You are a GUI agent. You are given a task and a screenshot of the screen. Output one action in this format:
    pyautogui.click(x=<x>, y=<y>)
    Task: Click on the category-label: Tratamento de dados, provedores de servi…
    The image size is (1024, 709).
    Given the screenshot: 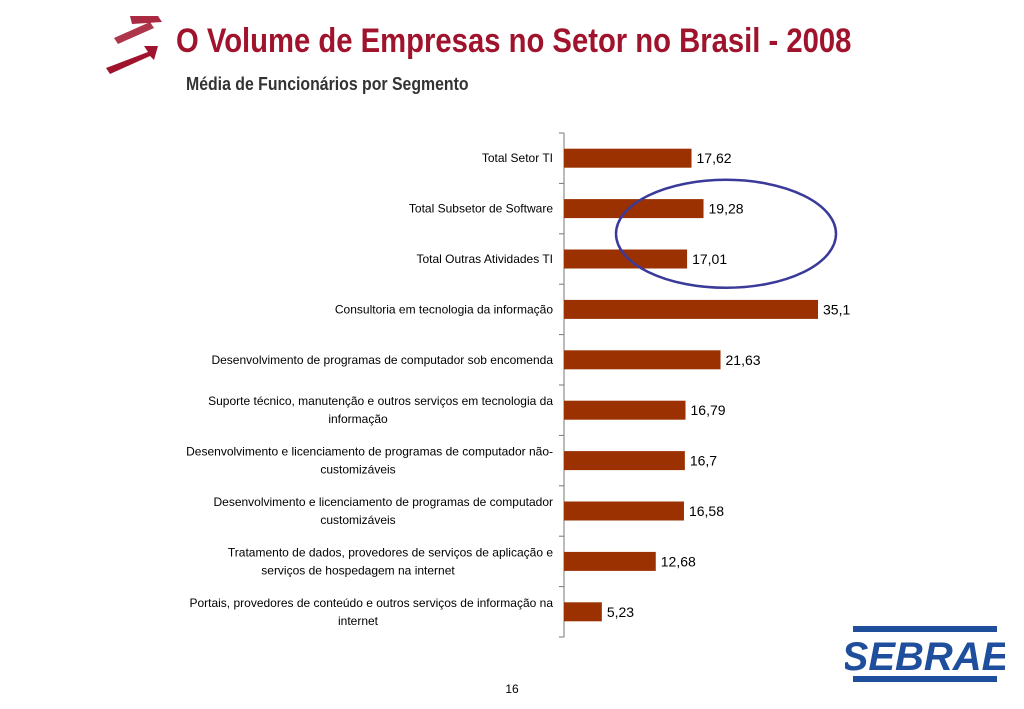 What is the action you would take?
    pyautogui.click(x=390, y=552)
    